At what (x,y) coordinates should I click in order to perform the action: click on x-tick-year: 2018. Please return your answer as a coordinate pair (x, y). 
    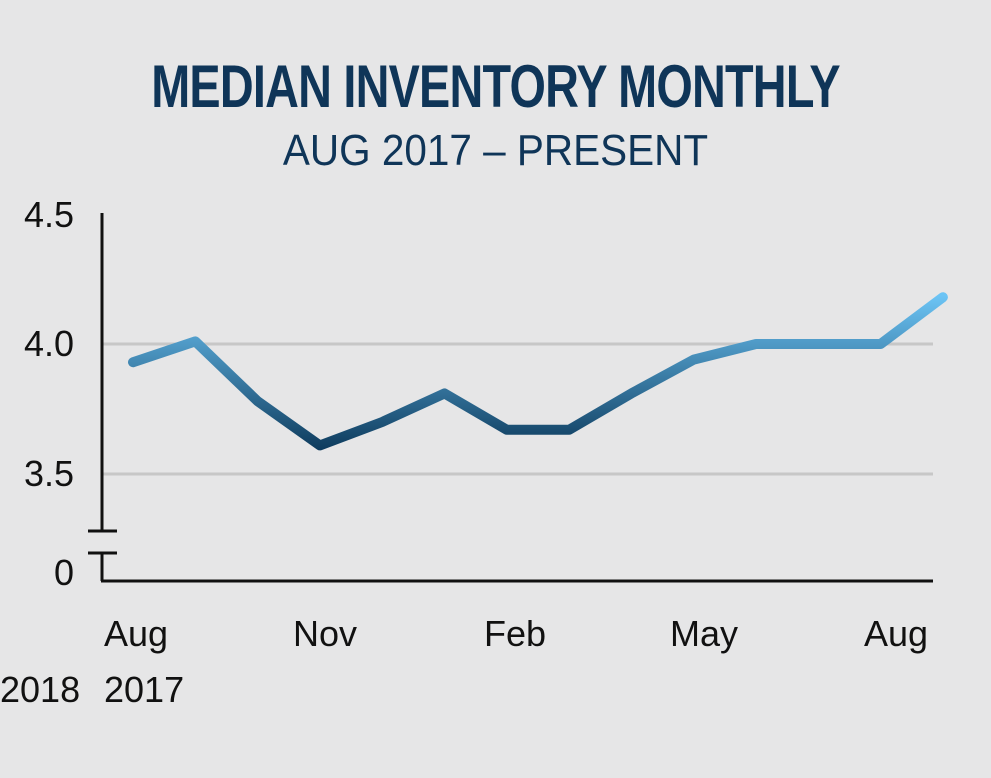
    Looking at the image, I should click on (40, 689).